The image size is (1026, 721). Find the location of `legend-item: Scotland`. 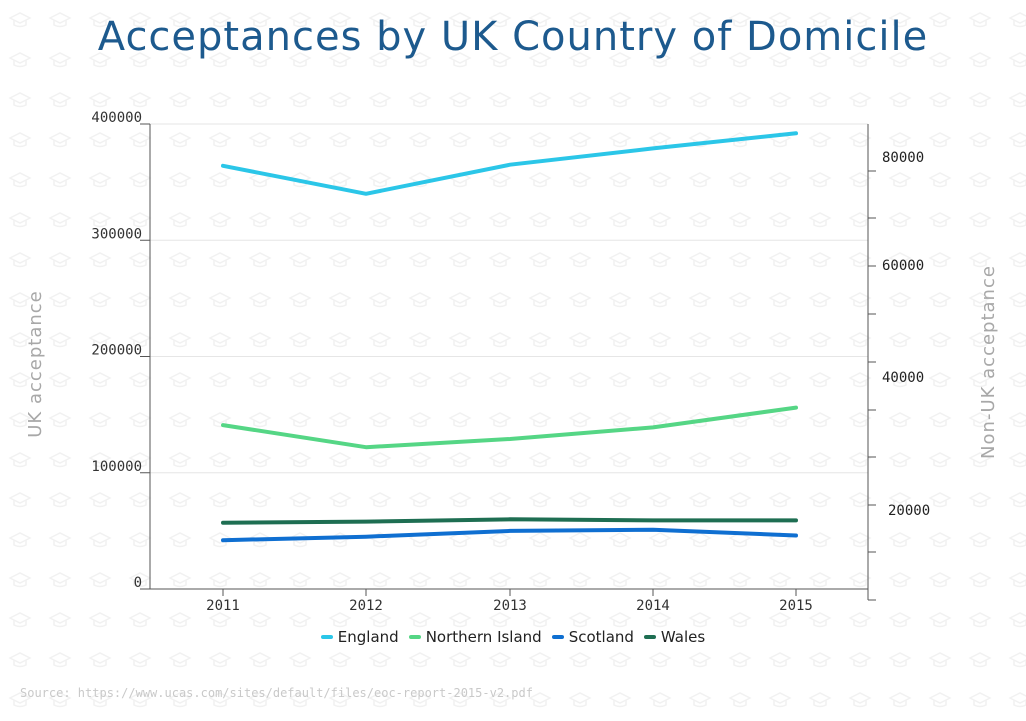

legend-item: Scotland is located at coordinates (592, 637).